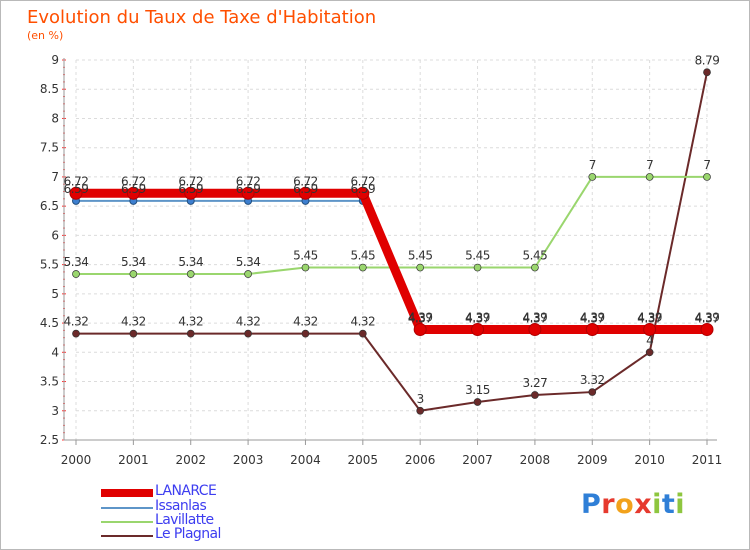  Describe the element at coordinates (55, 177) in the screenshot. I see `y-tick-label: 7` at that location.